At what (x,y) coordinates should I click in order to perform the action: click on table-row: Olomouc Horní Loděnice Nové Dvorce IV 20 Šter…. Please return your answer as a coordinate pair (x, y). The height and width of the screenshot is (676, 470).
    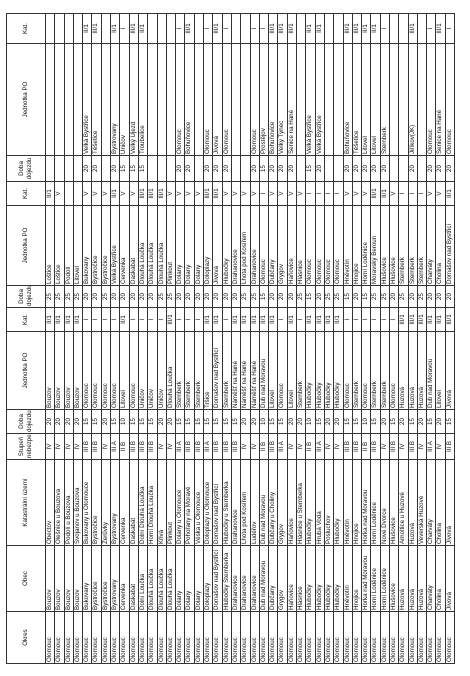
    Looking at the image, I should click on (385, 338).